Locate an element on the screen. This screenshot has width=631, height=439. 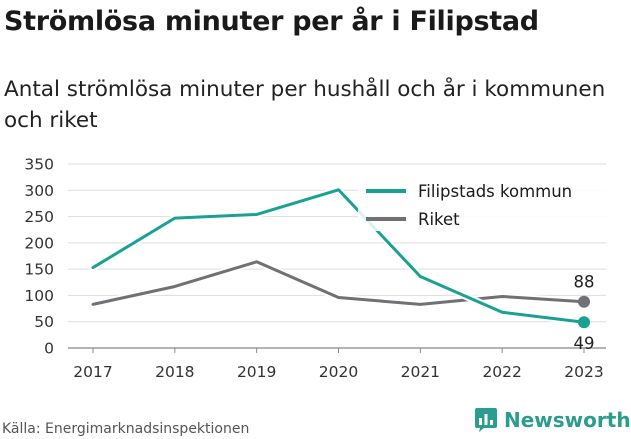
y-tick-label: 0 is located at coordinates (49, 349).